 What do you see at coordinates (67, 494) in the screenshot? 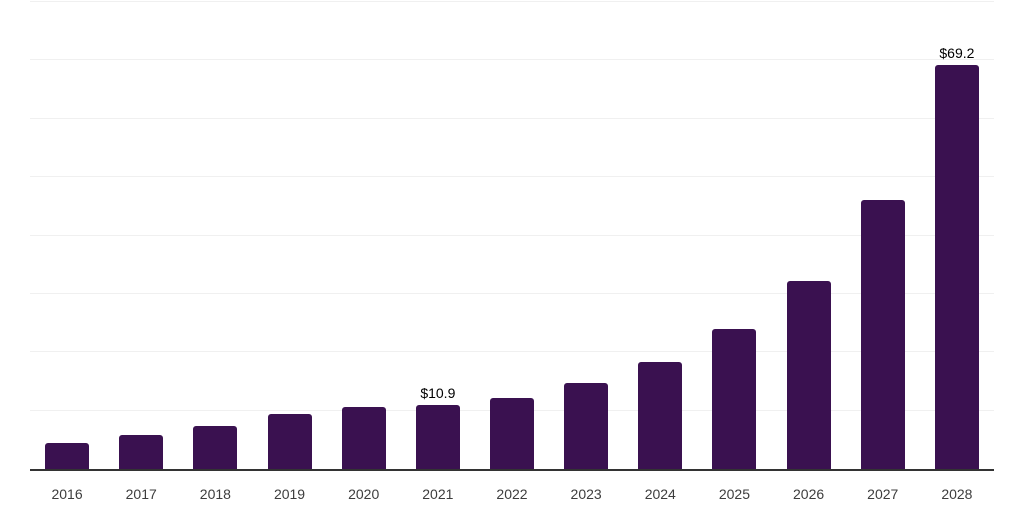
I see `x-tick-2016: 2016` at bounding box center [67, 494].